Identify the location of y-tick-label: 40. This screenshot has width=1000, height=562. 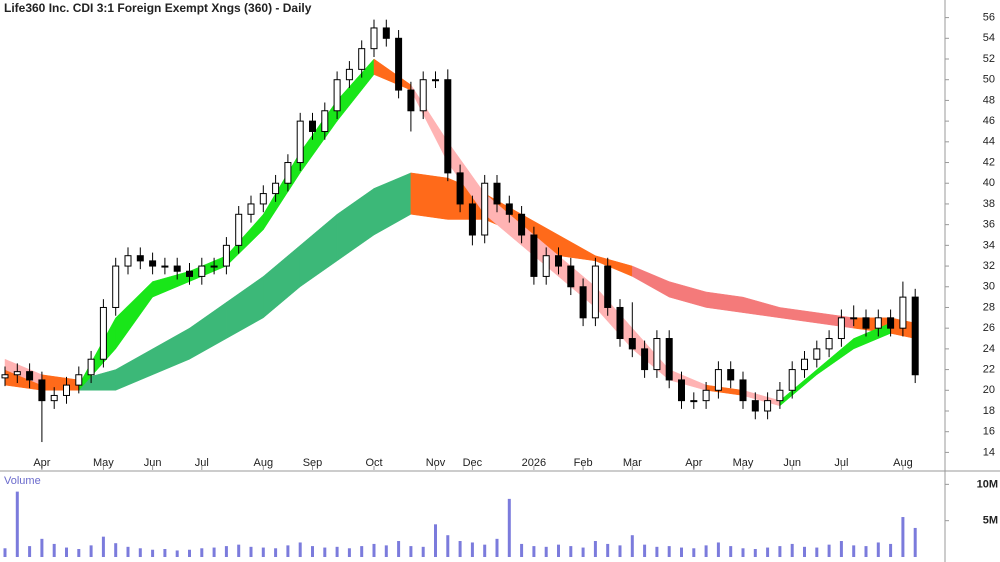
(989, 183).